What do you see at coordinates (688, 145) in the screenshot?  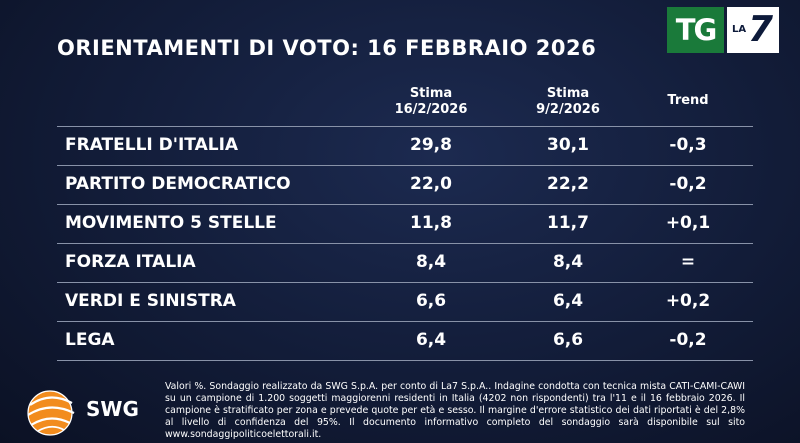 I see `trend-value: -0,3` at bounding box center [688, 145].